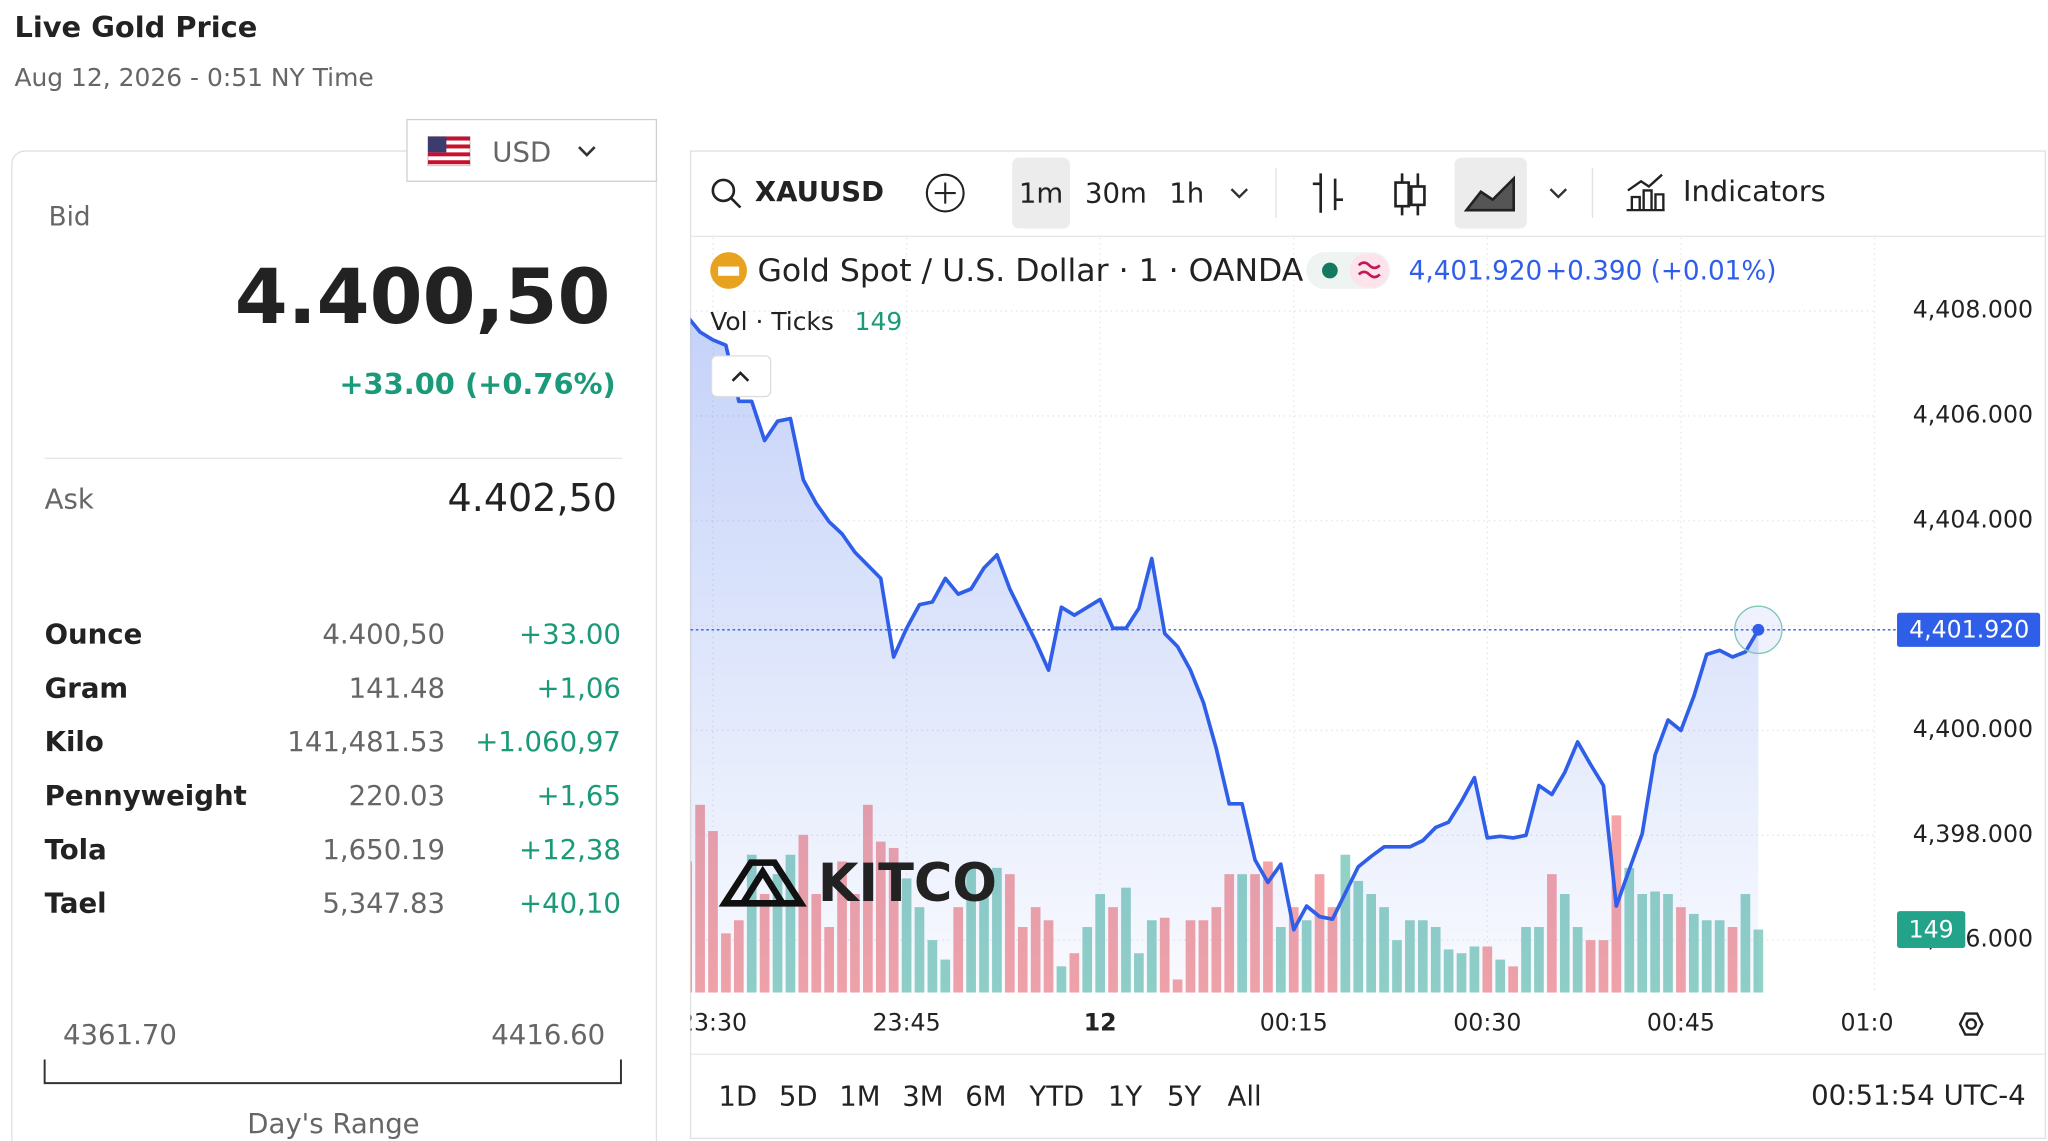 This screenshot has height=1141, width=2048. I want to click on unit-name: Pennyweight, so click(146, 796).